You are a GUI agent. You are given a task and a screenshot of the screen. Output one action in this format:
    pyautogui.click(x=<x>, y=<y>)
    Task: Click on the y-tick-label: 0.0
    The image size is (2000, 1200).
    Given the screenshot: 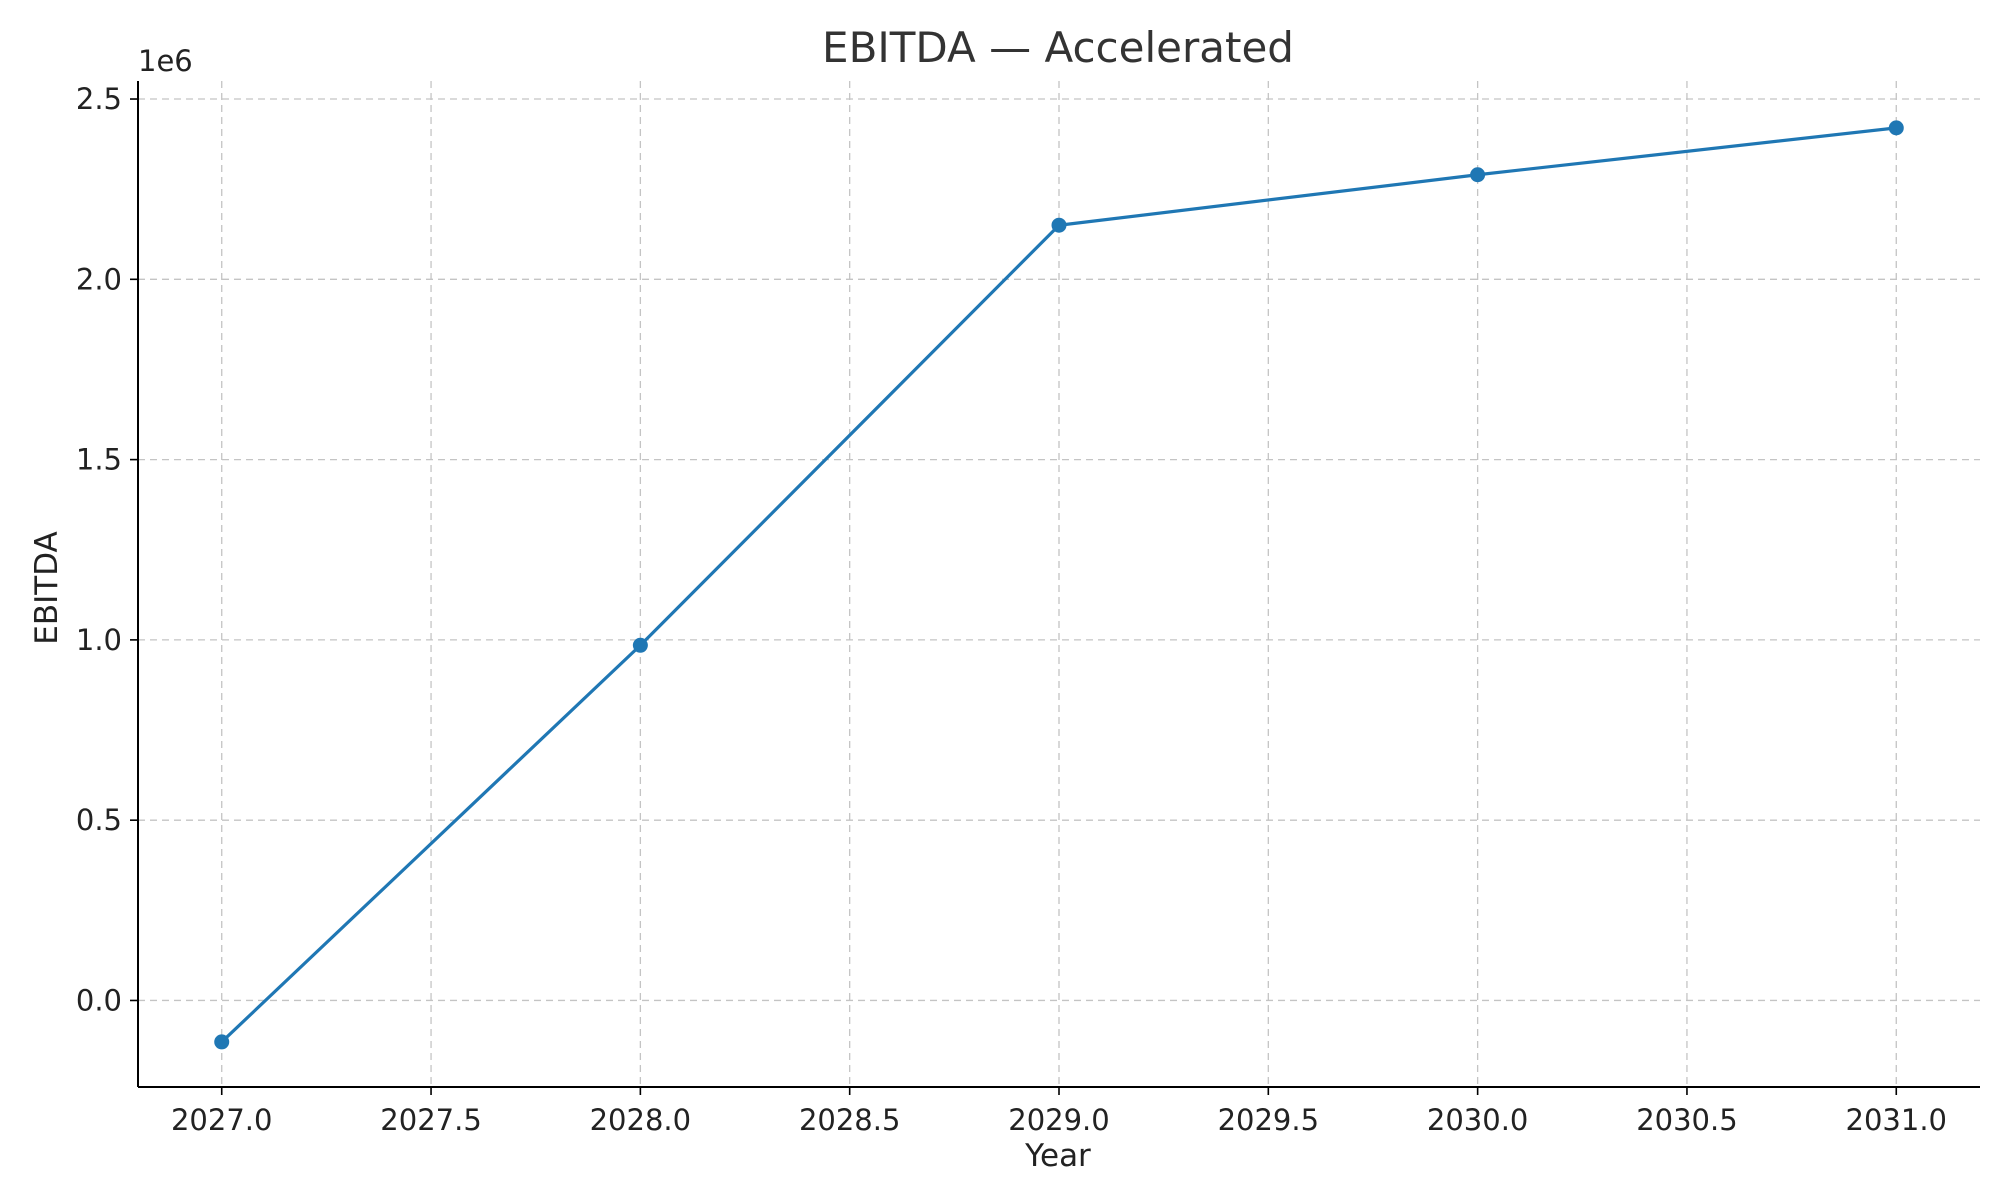 What is the action you would take?
    pyautogui.click(x=99, y=1000)
    